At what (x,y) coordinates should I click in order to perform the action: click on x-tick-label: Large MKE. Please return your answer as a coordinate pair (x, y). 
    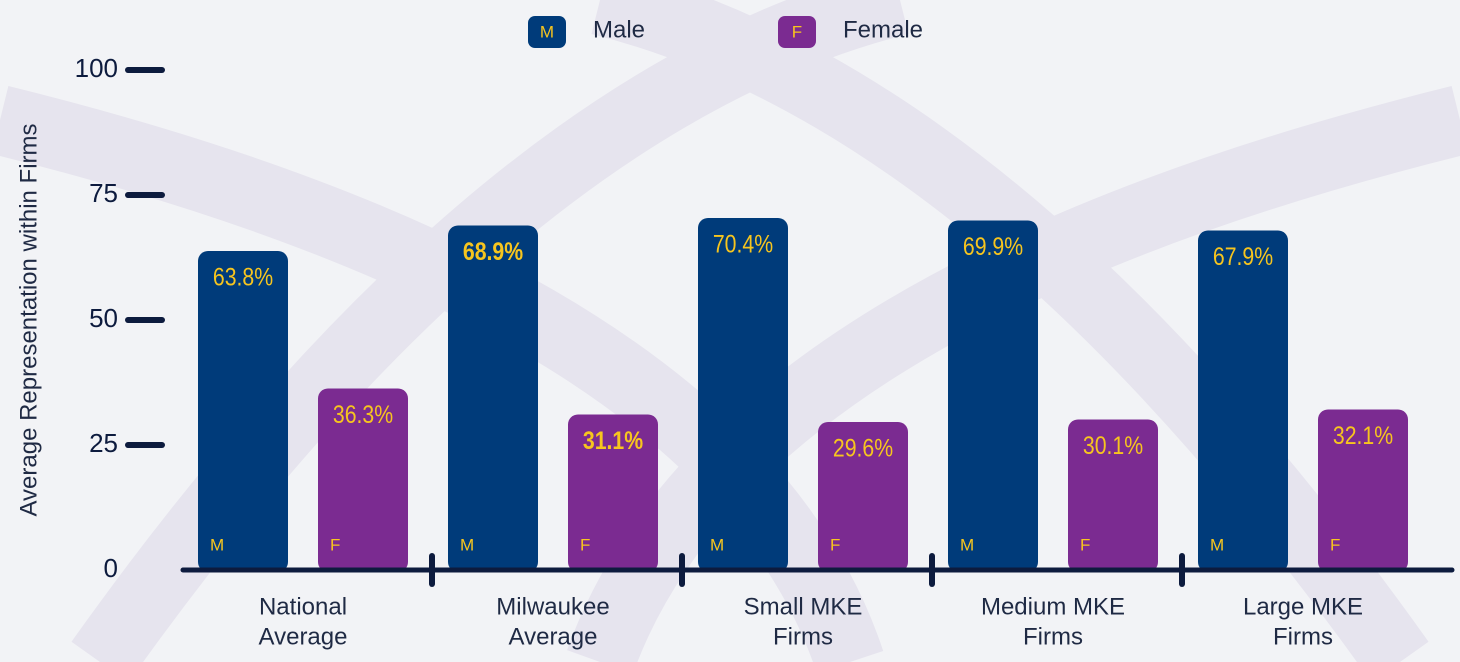
    Looking at the image, I should click on (1303, 606).